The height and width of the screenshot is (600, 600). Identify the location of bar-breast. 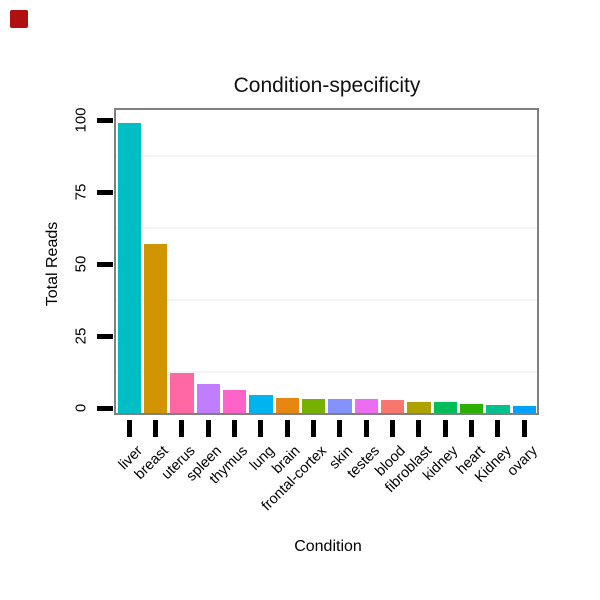
(155, 328).